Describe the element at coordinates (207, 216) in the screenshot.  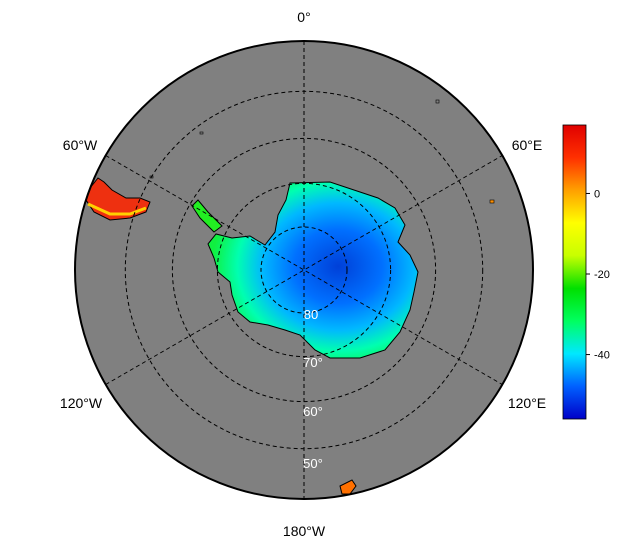
I see `antarctic-peninsula` at that location.